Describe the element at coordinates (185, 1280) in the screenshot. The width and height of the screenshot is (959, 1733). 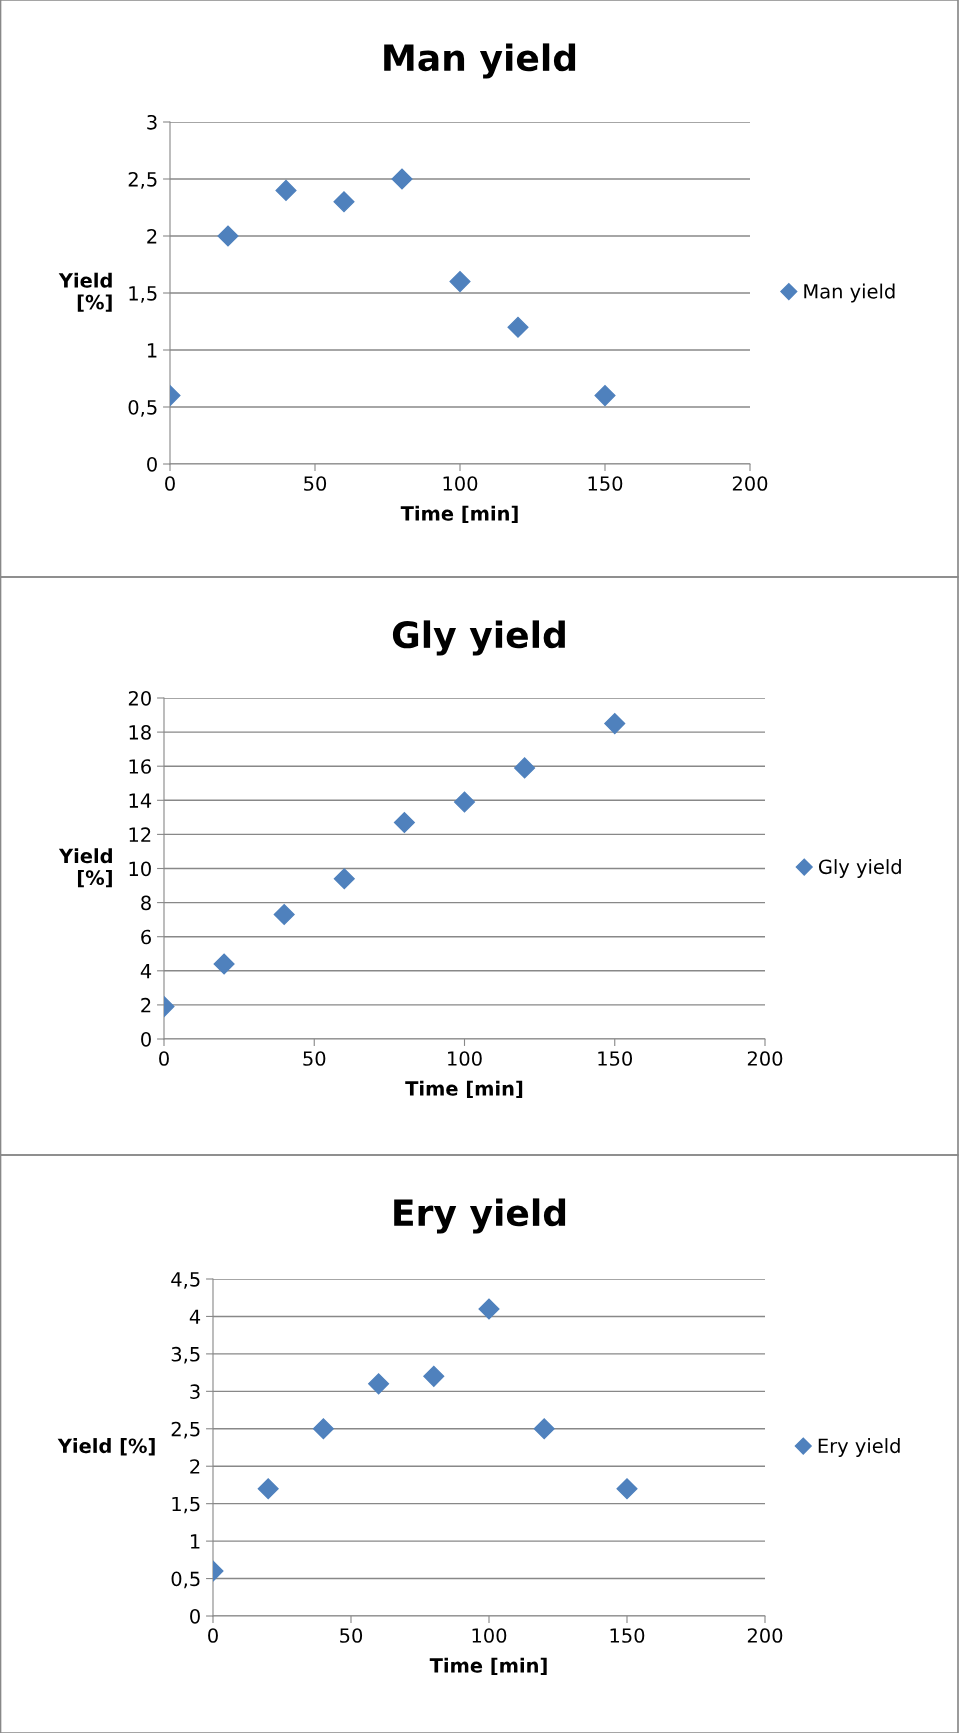
I see `y-tick-label: 4,5` at that location.